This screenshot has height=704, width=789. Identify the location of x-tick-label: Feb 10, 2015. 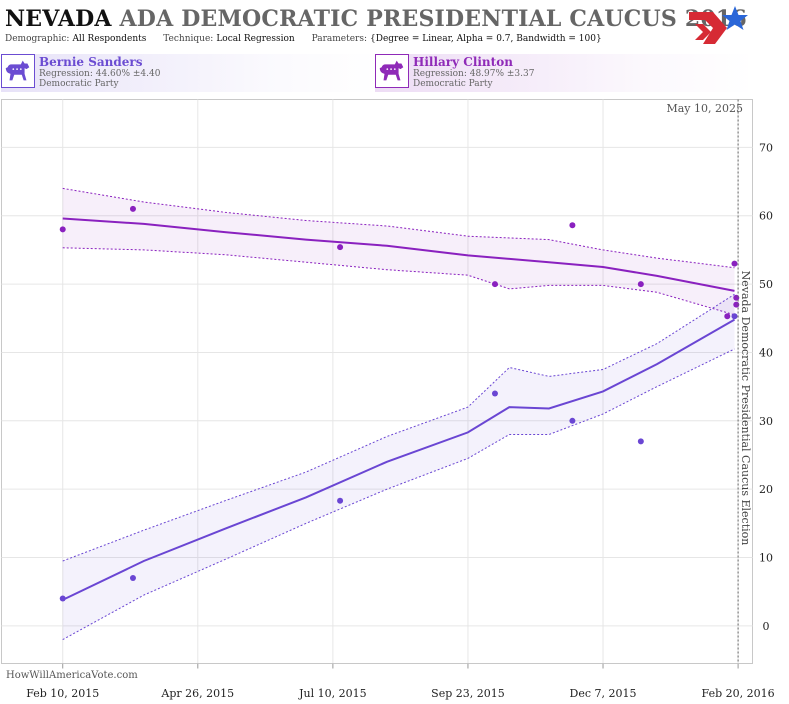
(62, 693).